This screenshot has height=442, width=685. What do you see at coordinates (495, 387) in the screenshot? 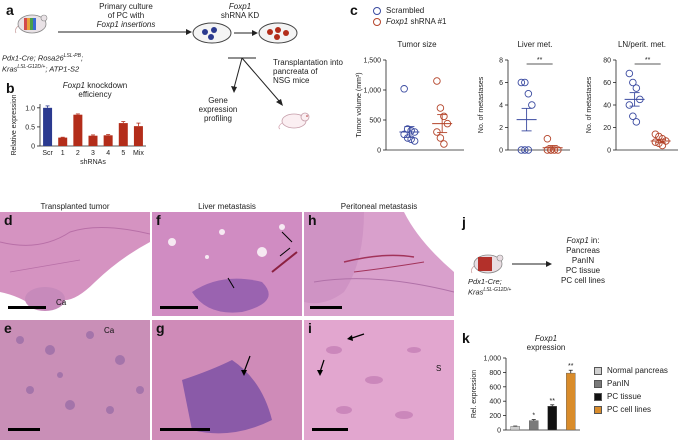
I see `k-ytick-label: 600` at bounding box center [495, 387].